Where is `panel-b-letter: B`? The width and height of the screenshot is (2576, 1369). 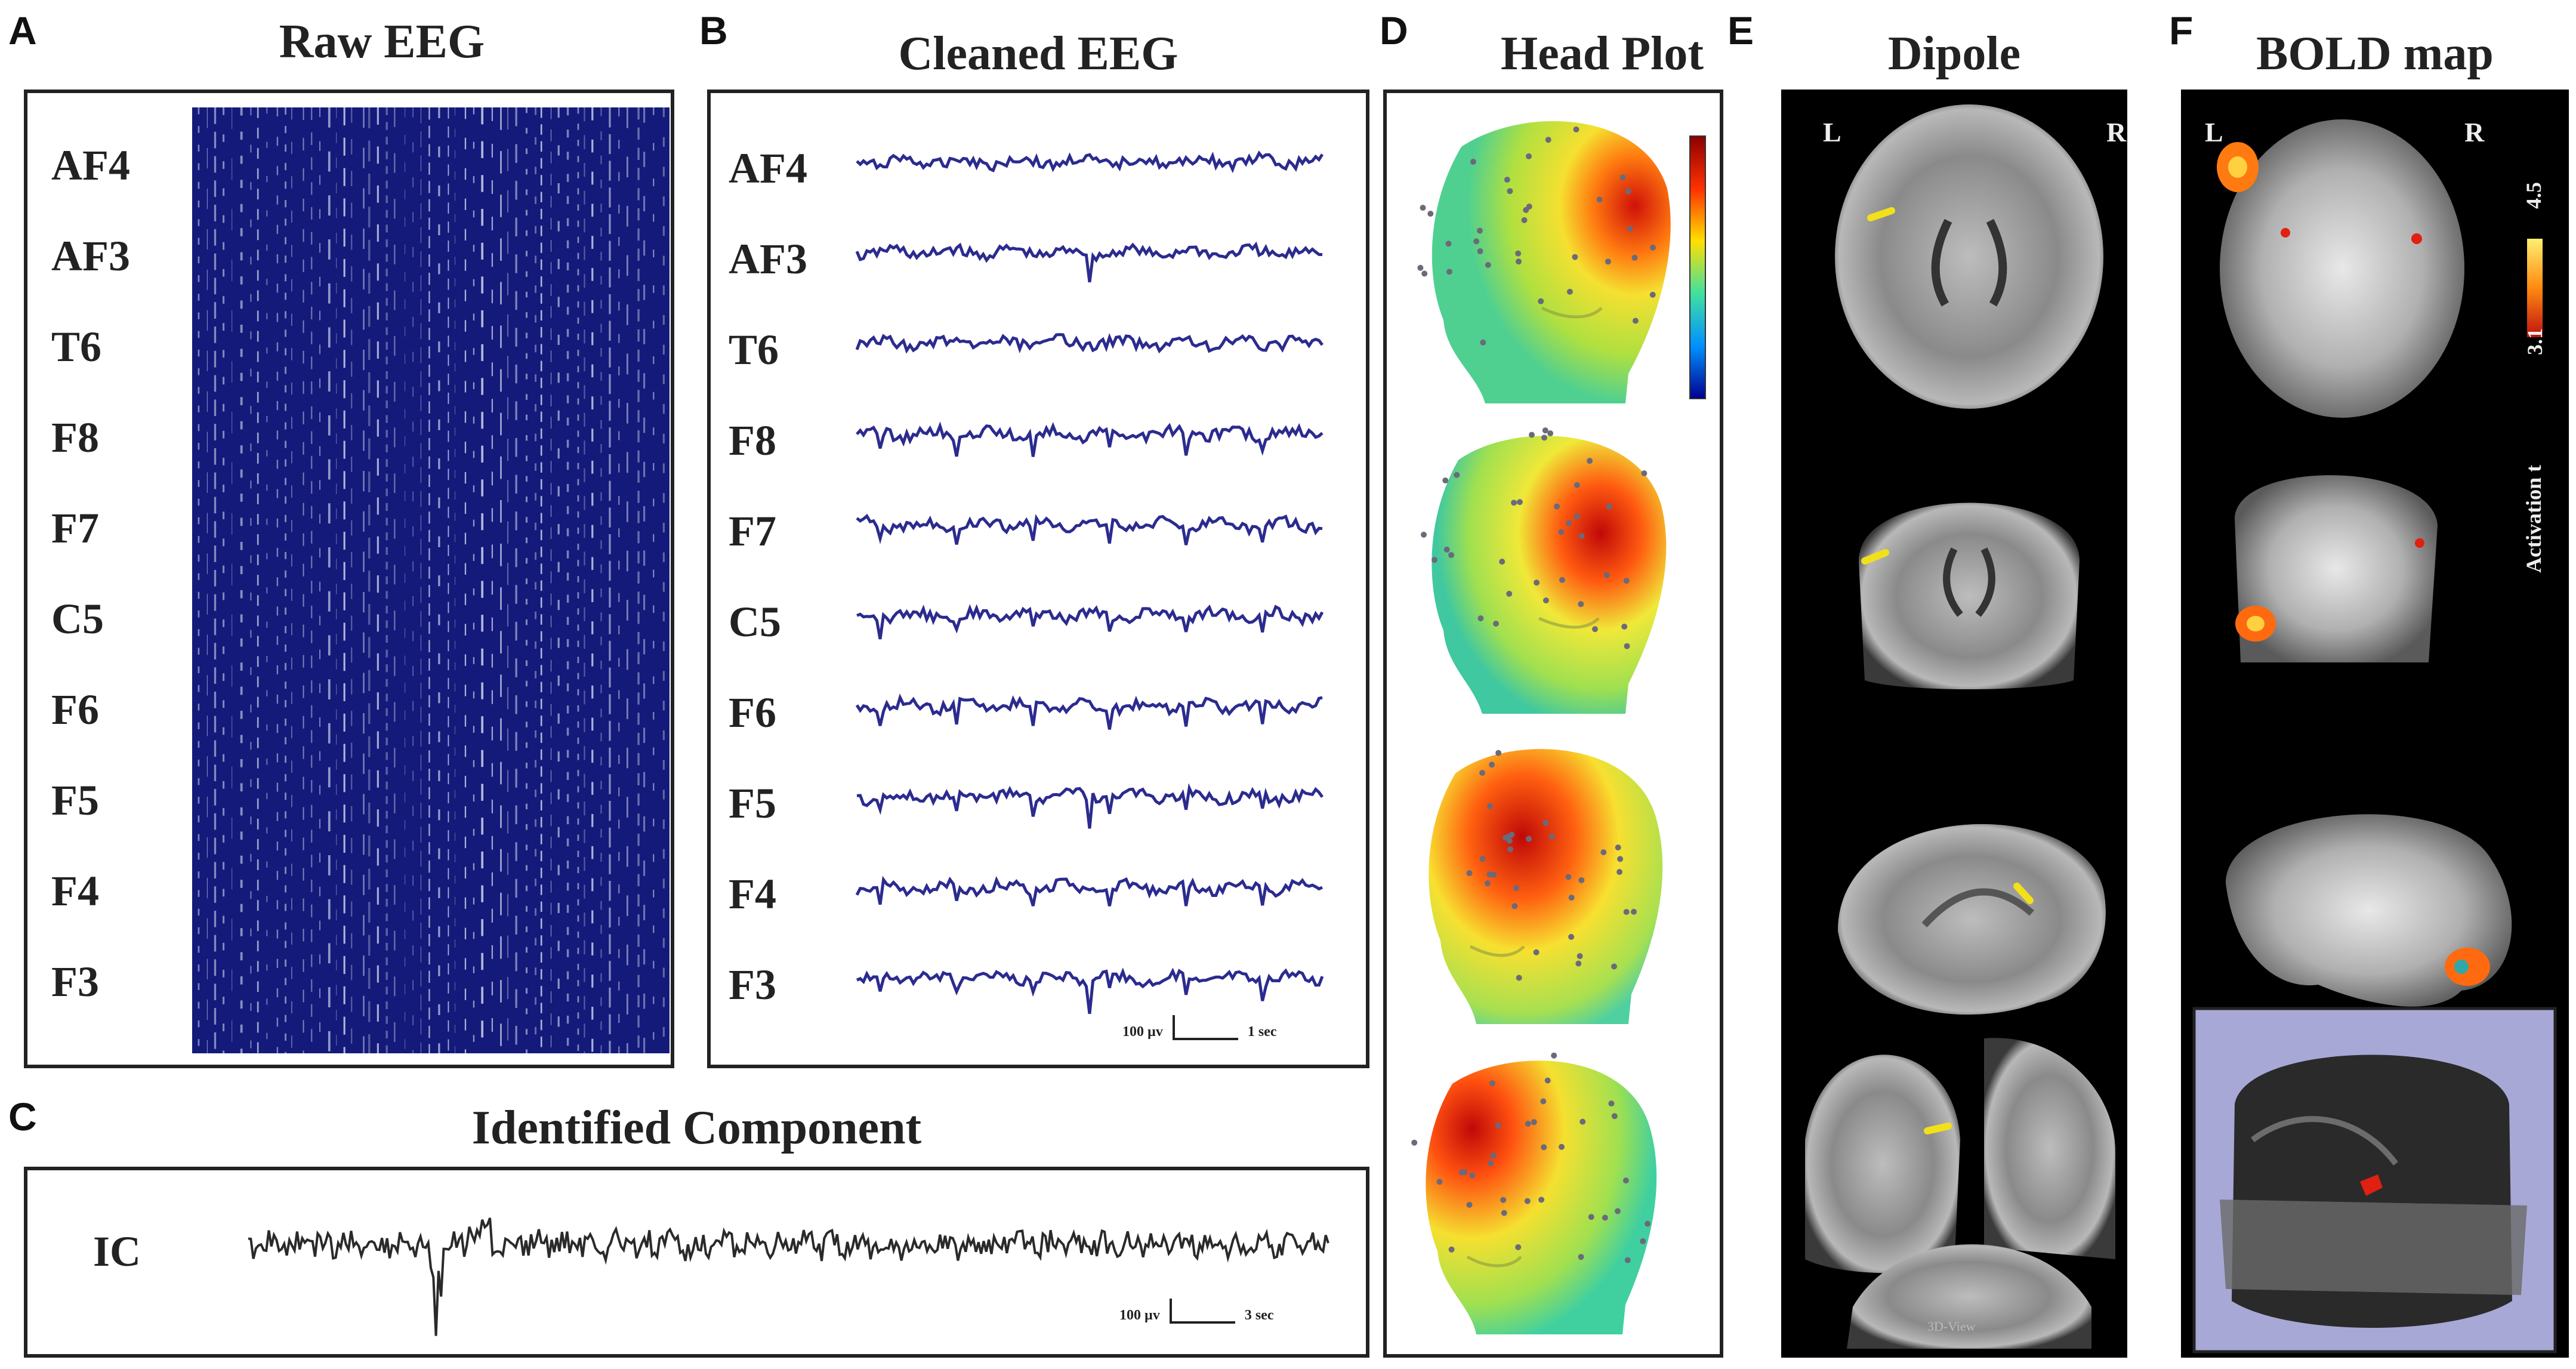
panel-b-letter: B is located at coordinates (713, 30).